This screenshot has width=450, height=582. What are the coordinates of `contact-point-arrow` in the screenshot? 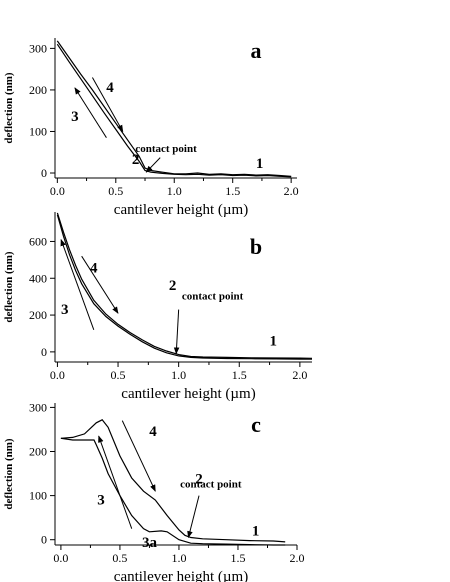 It's located at (176, 332).